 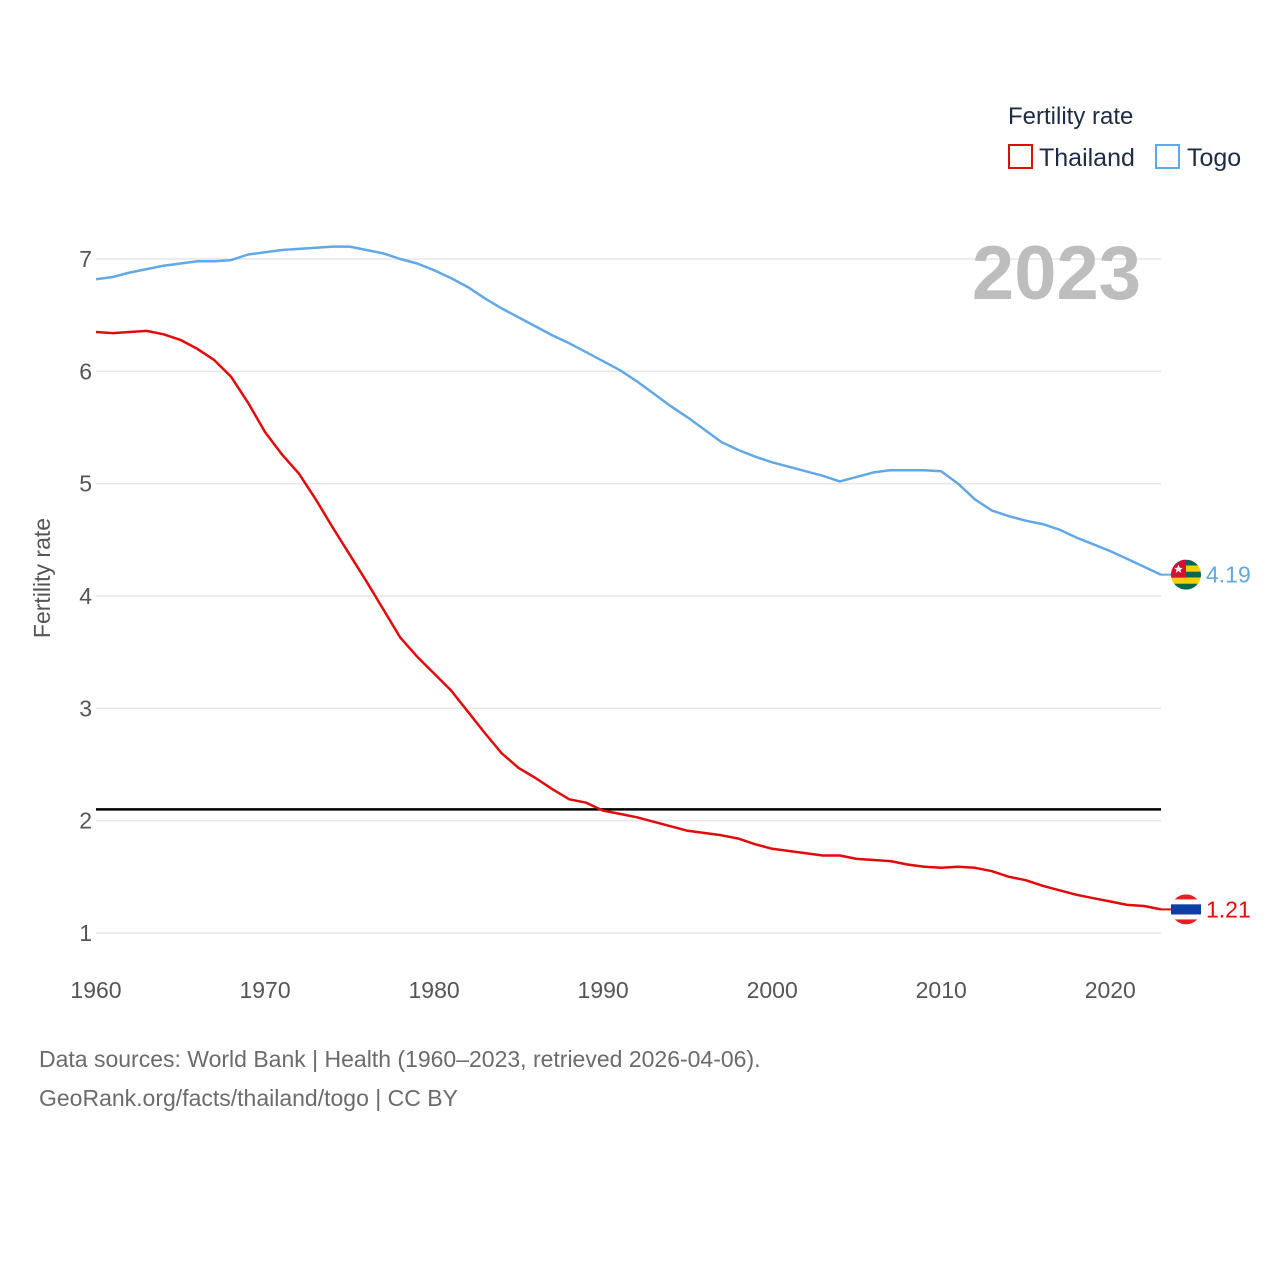 What do you see at coordinates (1228, 909) in the screenshot?
I see `end-value-label-thailand: 1.21` at bounding box center [1228, 909].